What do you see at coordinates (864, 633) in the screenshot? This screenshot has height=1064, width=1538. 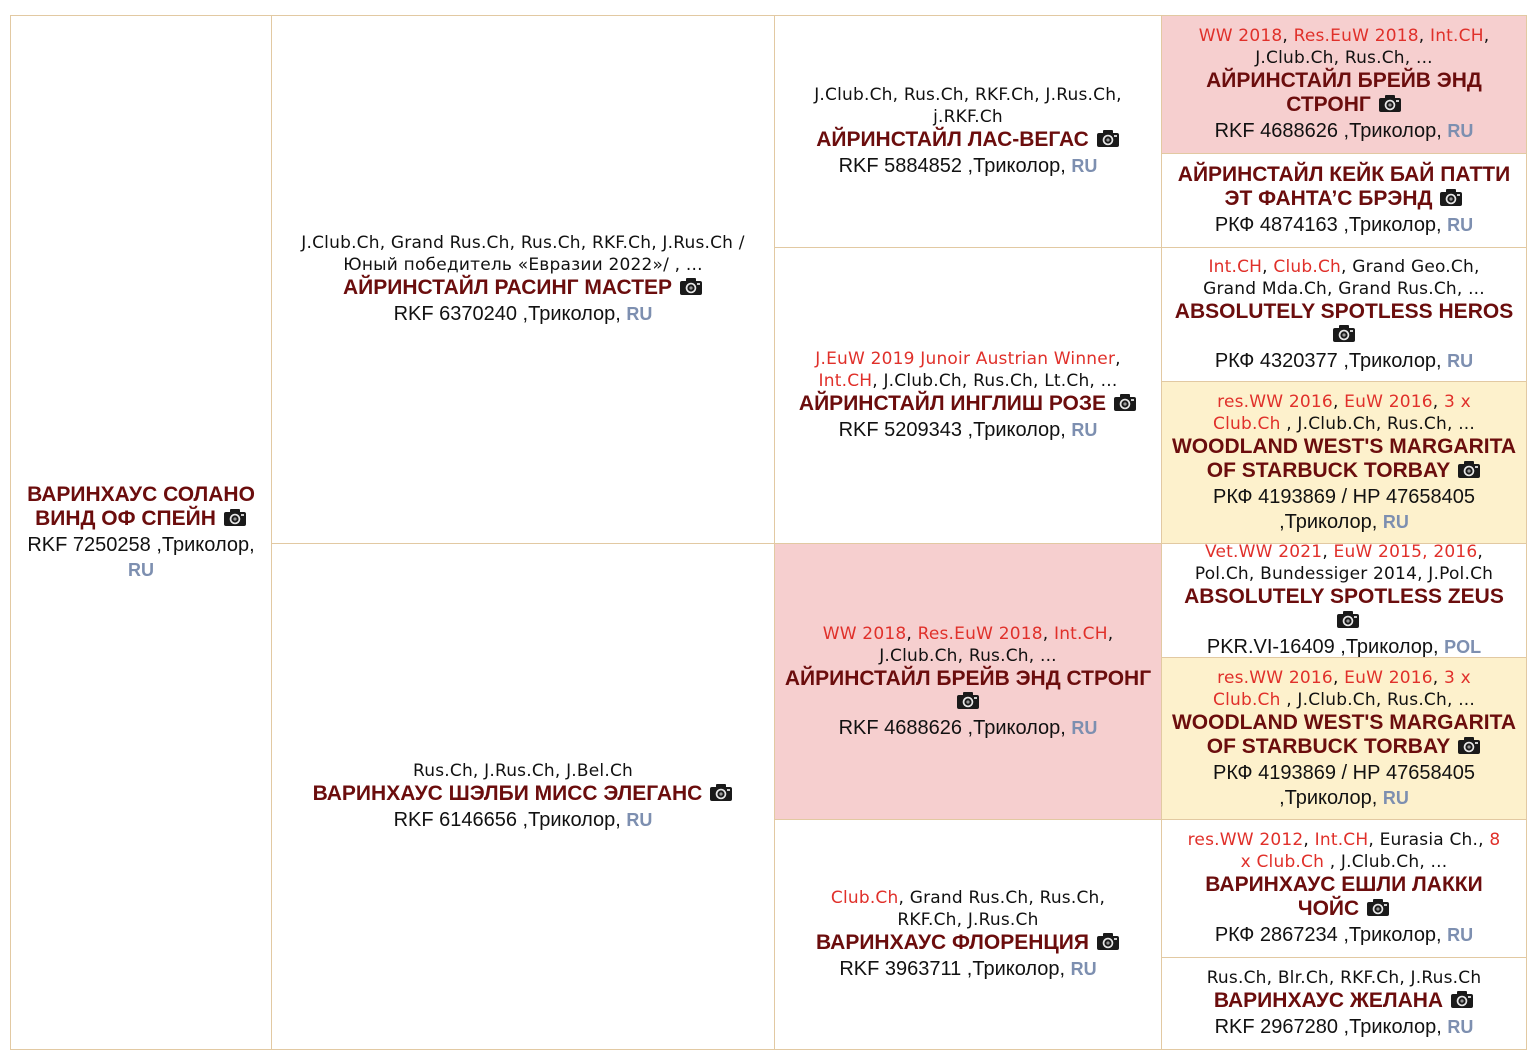 I see `title-award: WW 2018` at bounding box center [864, 633].